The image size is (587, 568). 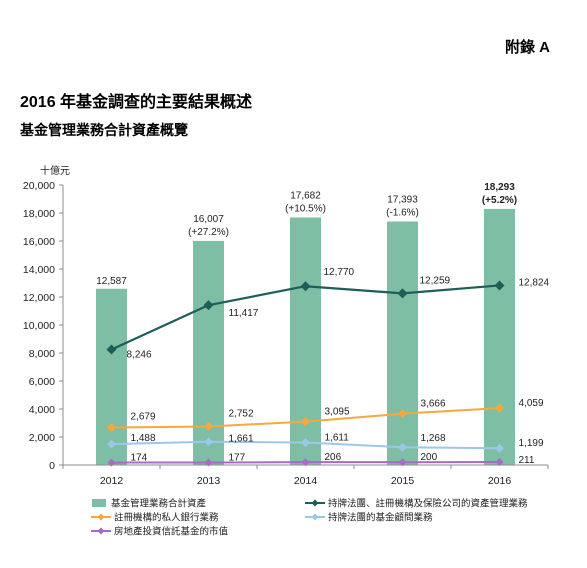 I want to click on bar-value-label-2013: 16,007, so click(x=208, y=219).